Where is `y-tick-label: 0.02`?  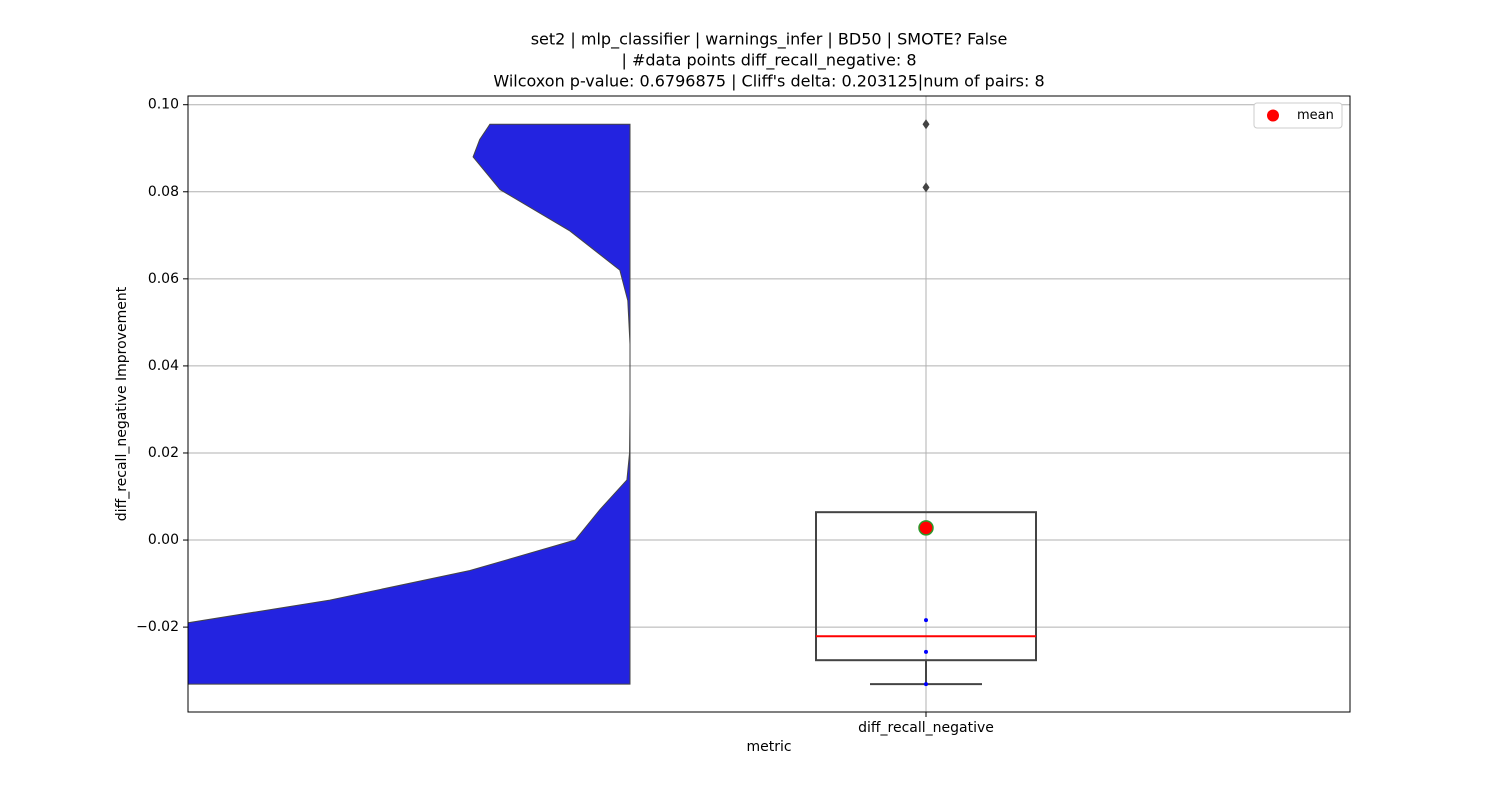
y-tick-label: 0.02 is located at coordinates (163, 453).